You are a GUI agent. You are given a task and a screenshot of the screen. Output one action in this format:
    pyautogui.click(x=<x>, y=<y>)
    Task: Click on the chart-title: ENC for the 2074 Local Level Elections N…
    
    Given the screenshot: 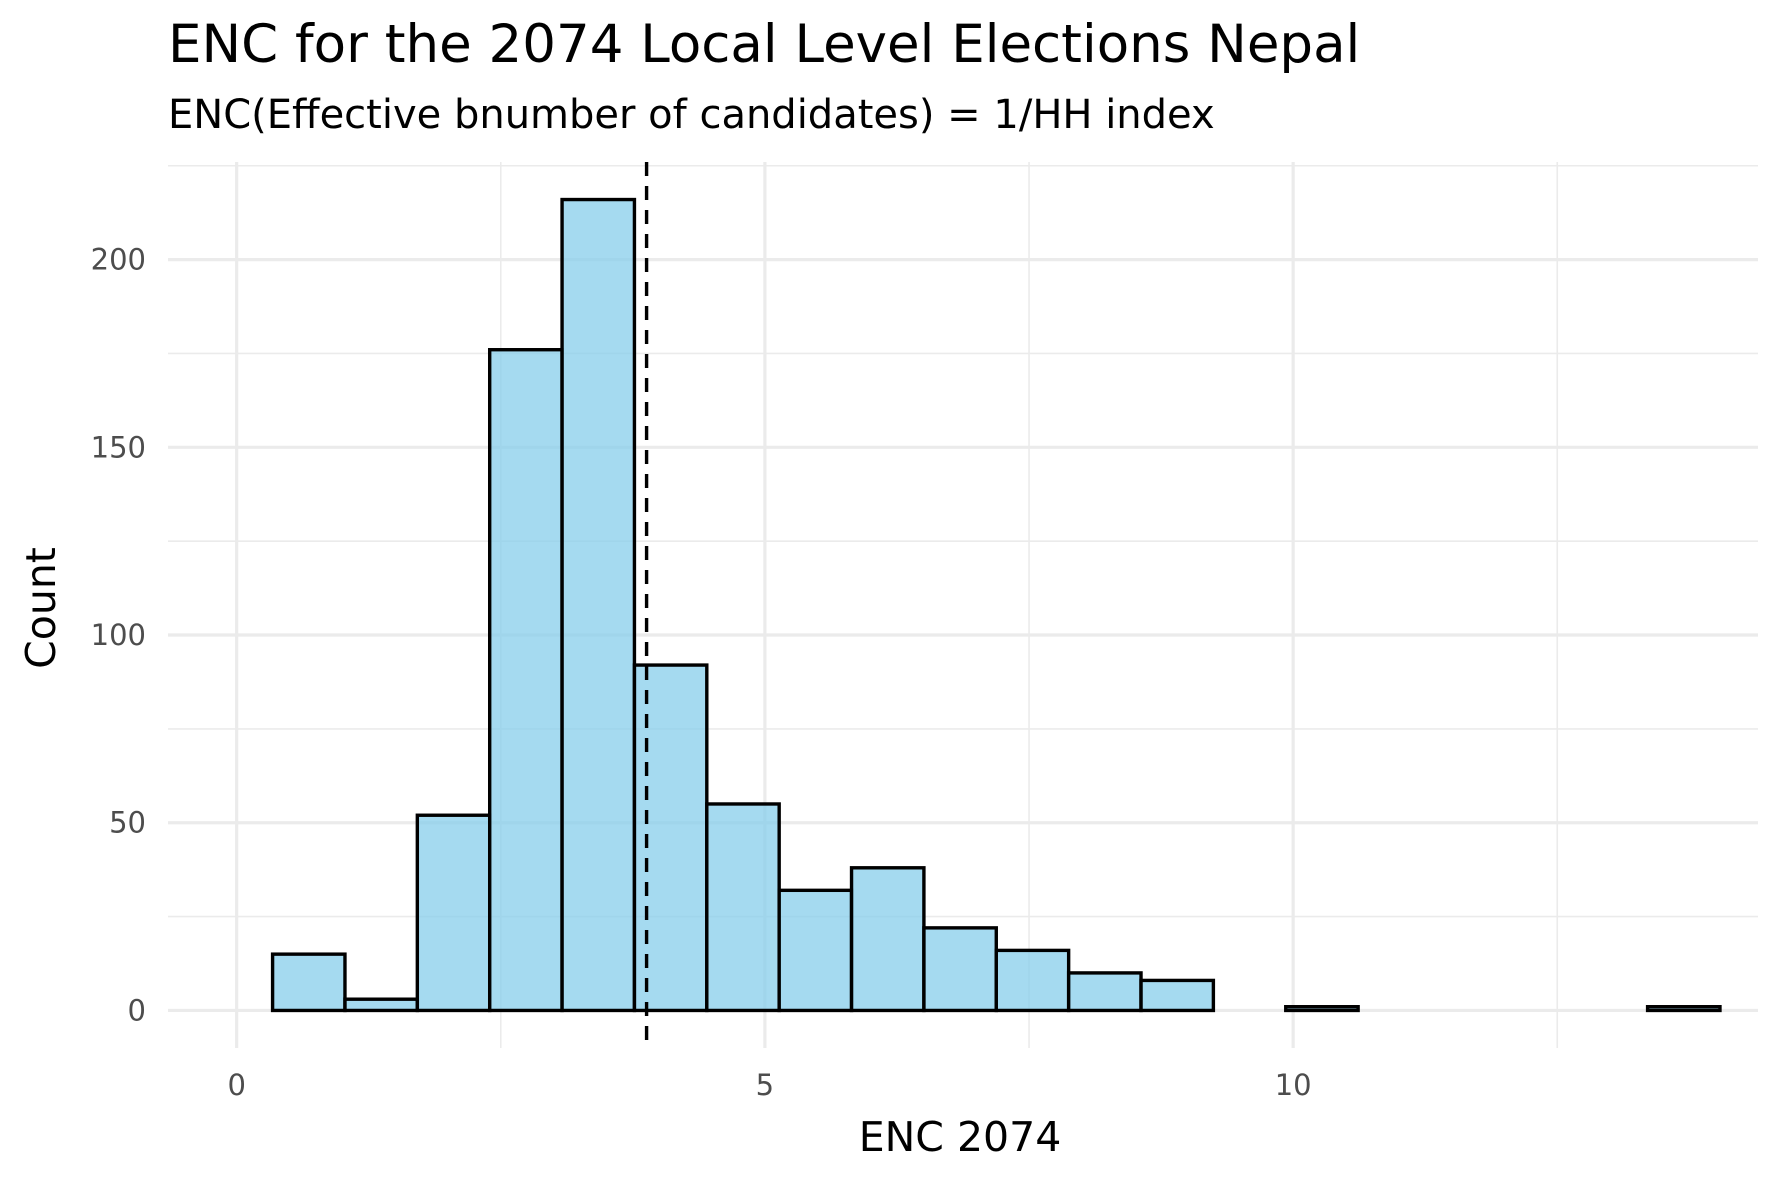 What is the action you would take?
    pyautogui.click(x=764, y=44)
    